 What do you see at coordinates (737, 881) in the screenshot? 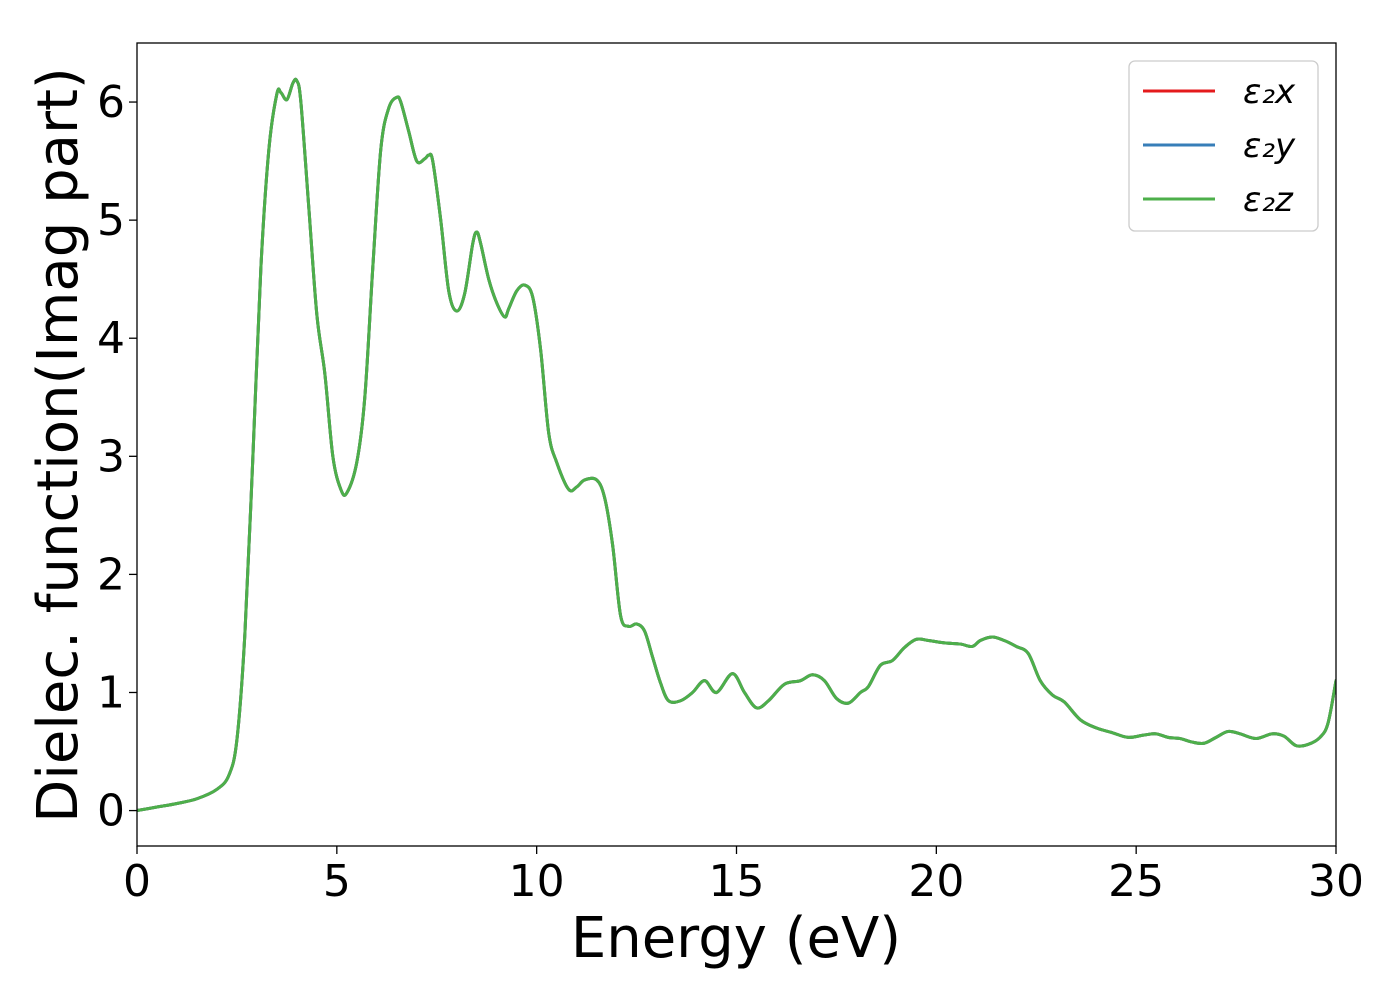
I see `x-tick-label: 15` at bounding box center [737, 881].